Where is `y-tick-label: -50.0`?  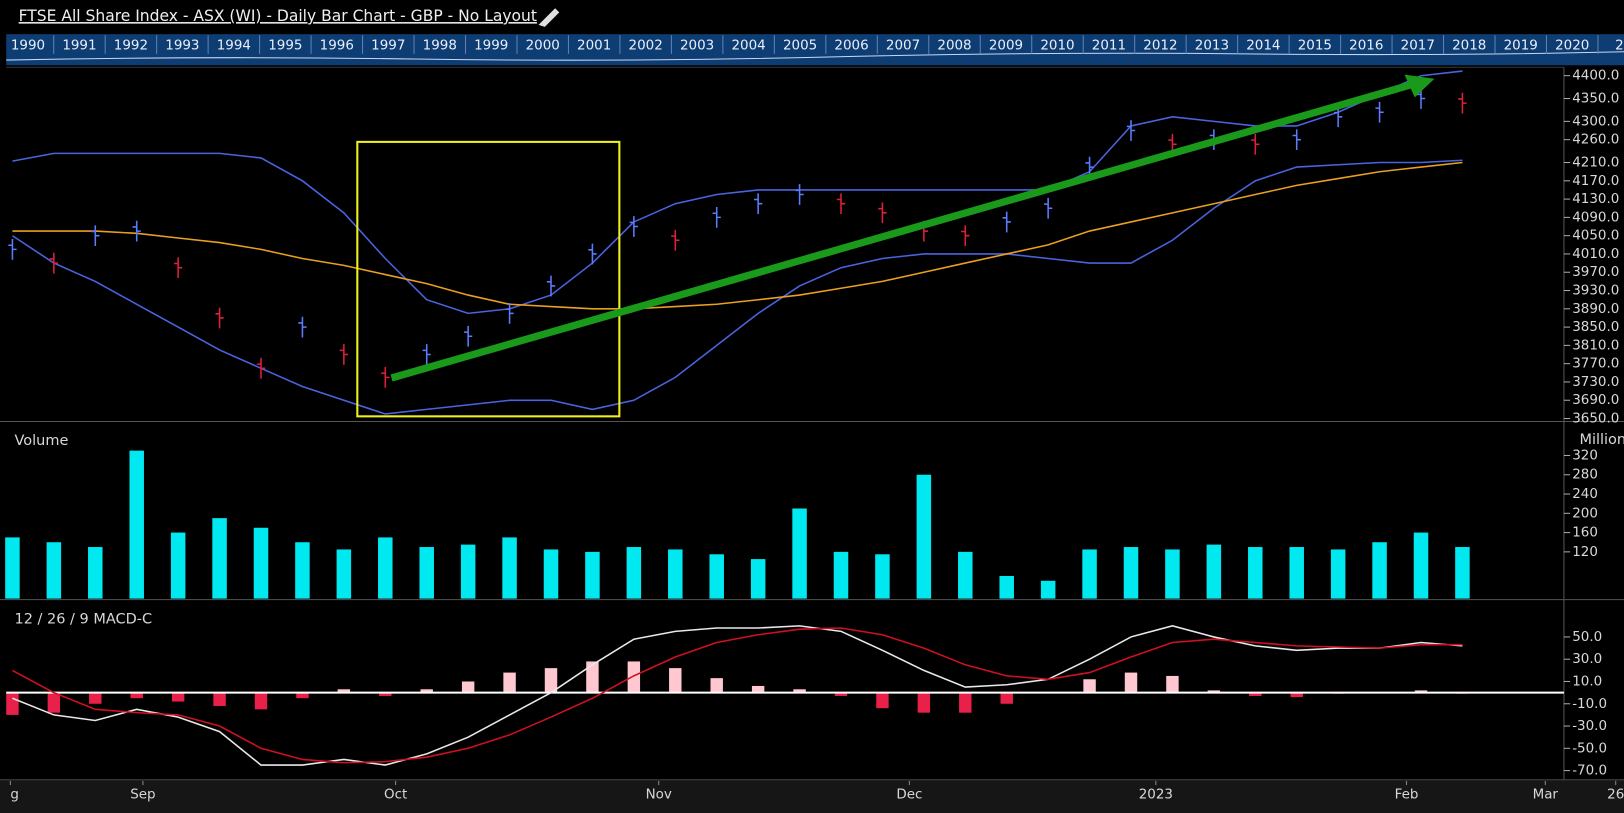
y-tick-label: -50.0 is located at coordinates (1589, 748).